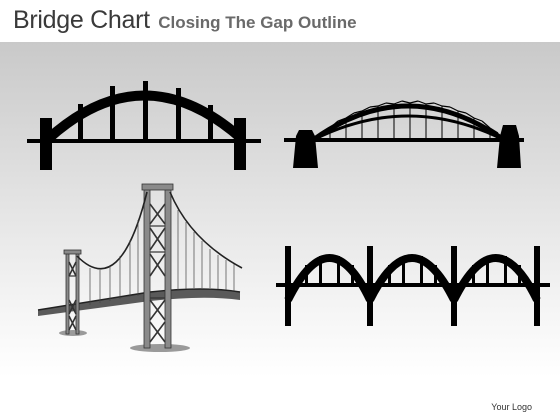 Image resolution: width=560 pixels, height=420 pixels. I want to click on title-main: Bridge Chart, so click(81, 20).